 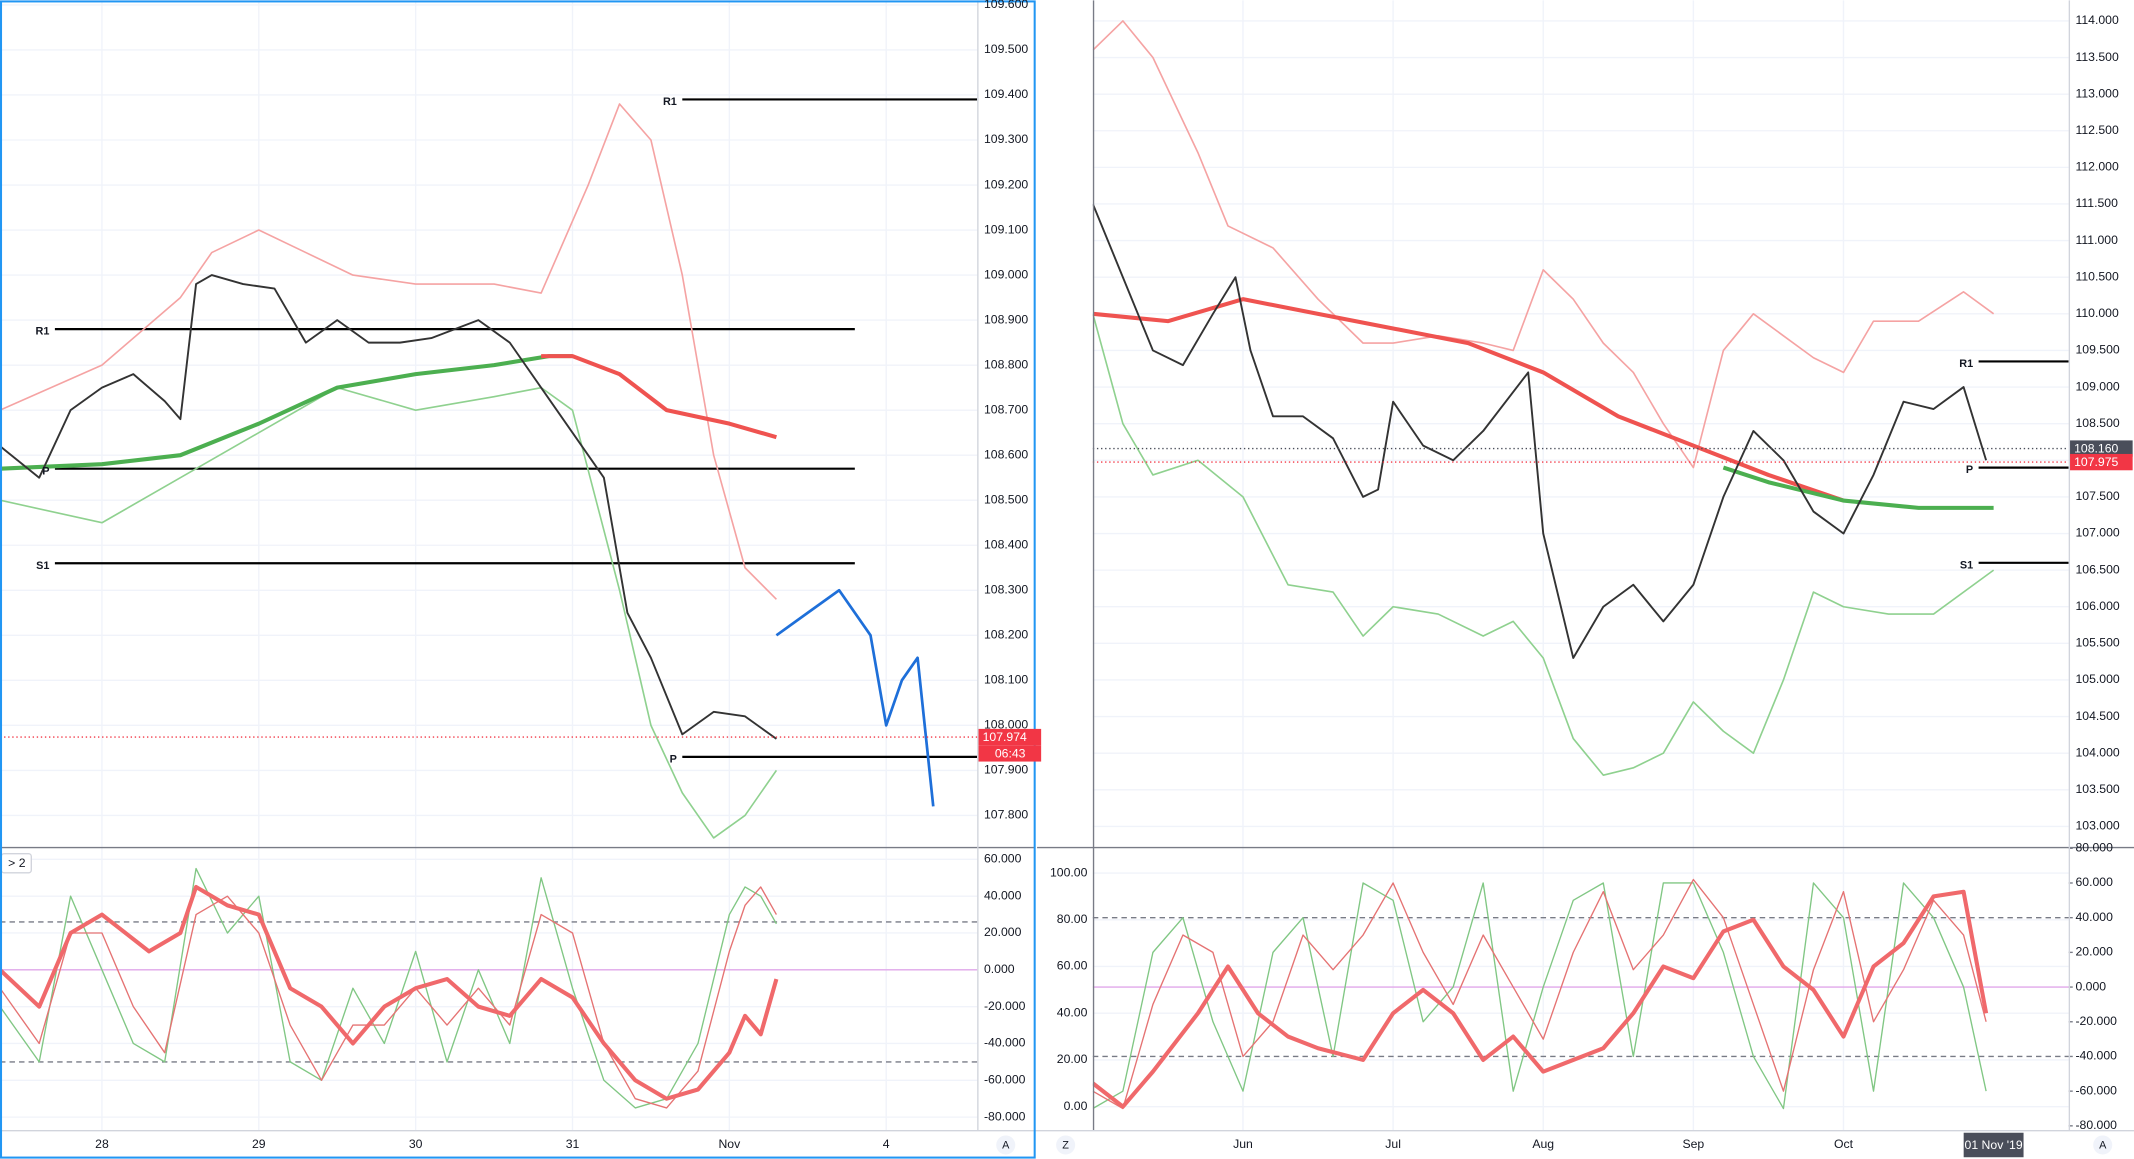 What do you see at coordinates (1072, 966) in the screenshot?
I see `y-tick-label: 60.00` at bounding box center [1072, 966].